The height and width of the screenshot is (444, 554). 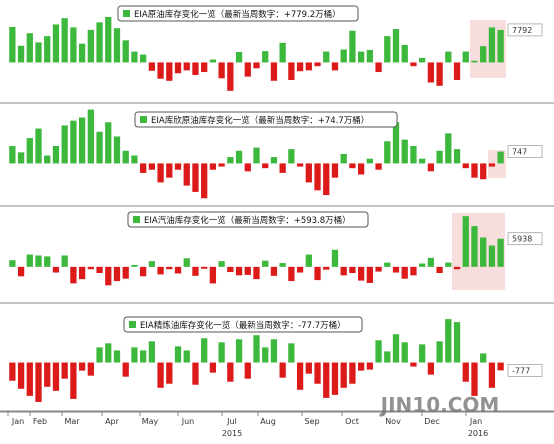 I want to click on legend-label: EIA精炼油库存变化一览（最新当周数字：-77.7万桶）, so click(x=243, y=325).